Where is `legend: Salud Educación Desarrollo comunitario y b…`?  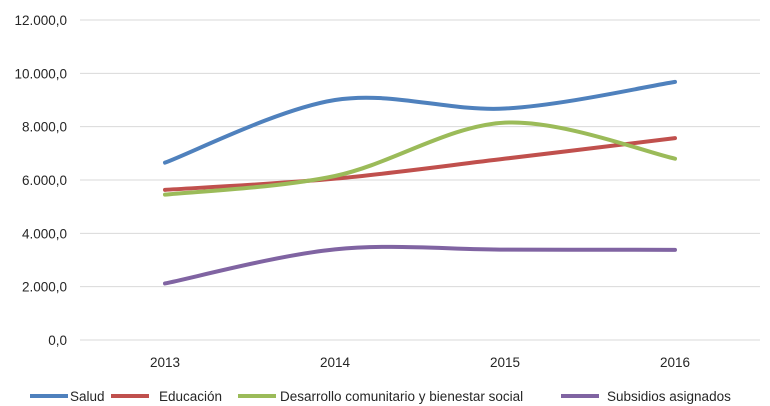 legend: Salud Educación Desarrollo comunitario y b… is located at coordinates (380, 396).